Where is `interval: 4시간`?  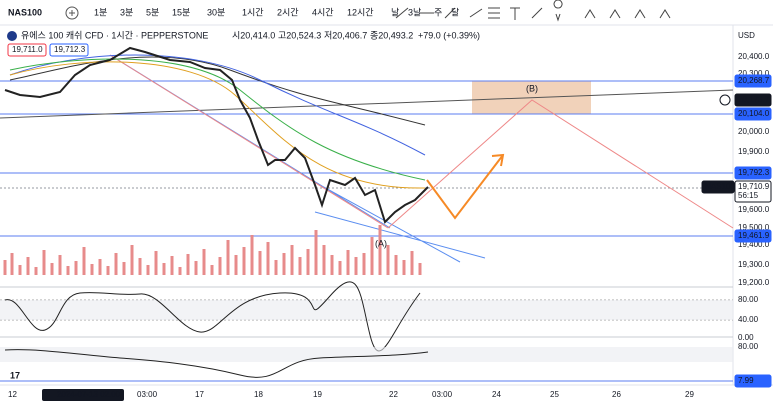
interval: 4시간 is located at coordinates (323, 12).